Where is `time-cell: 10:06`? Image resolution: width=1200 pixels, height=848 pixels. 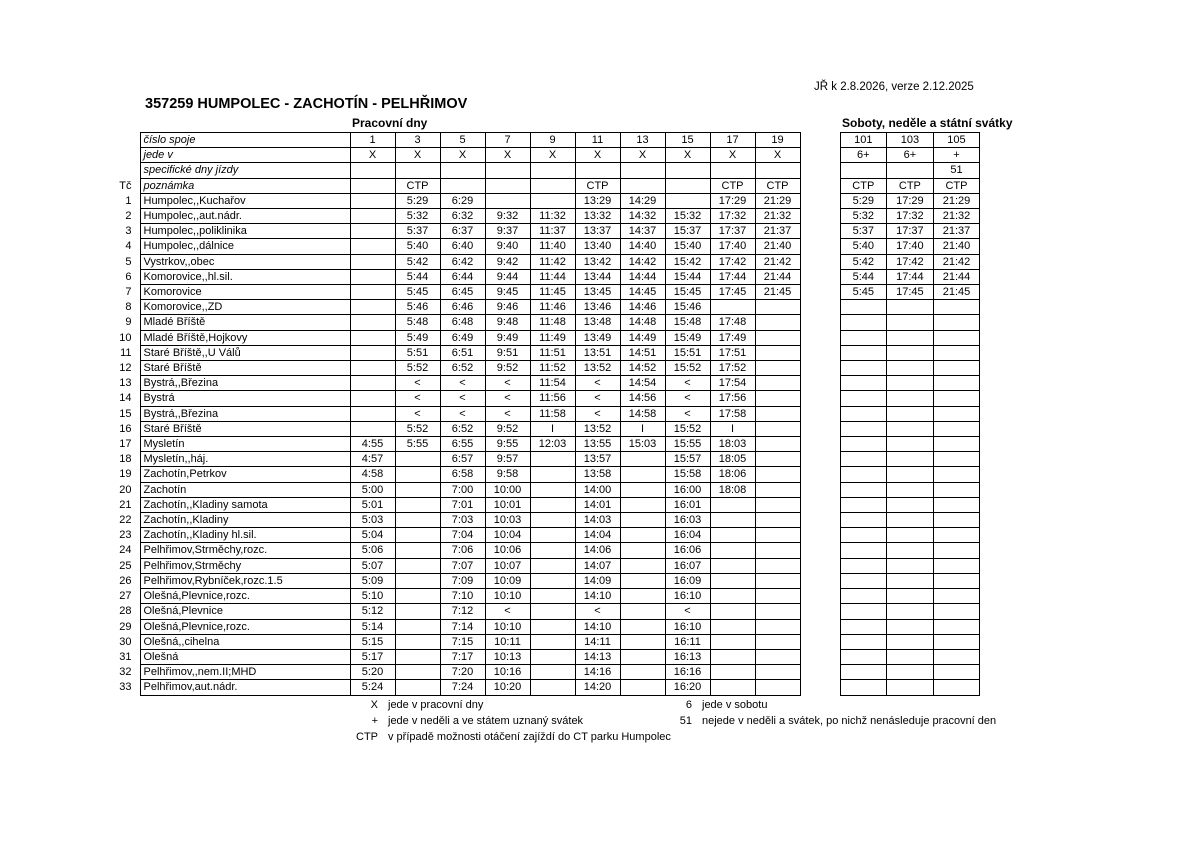
time-cell: 10:06 is located at coordinates (507, 550).